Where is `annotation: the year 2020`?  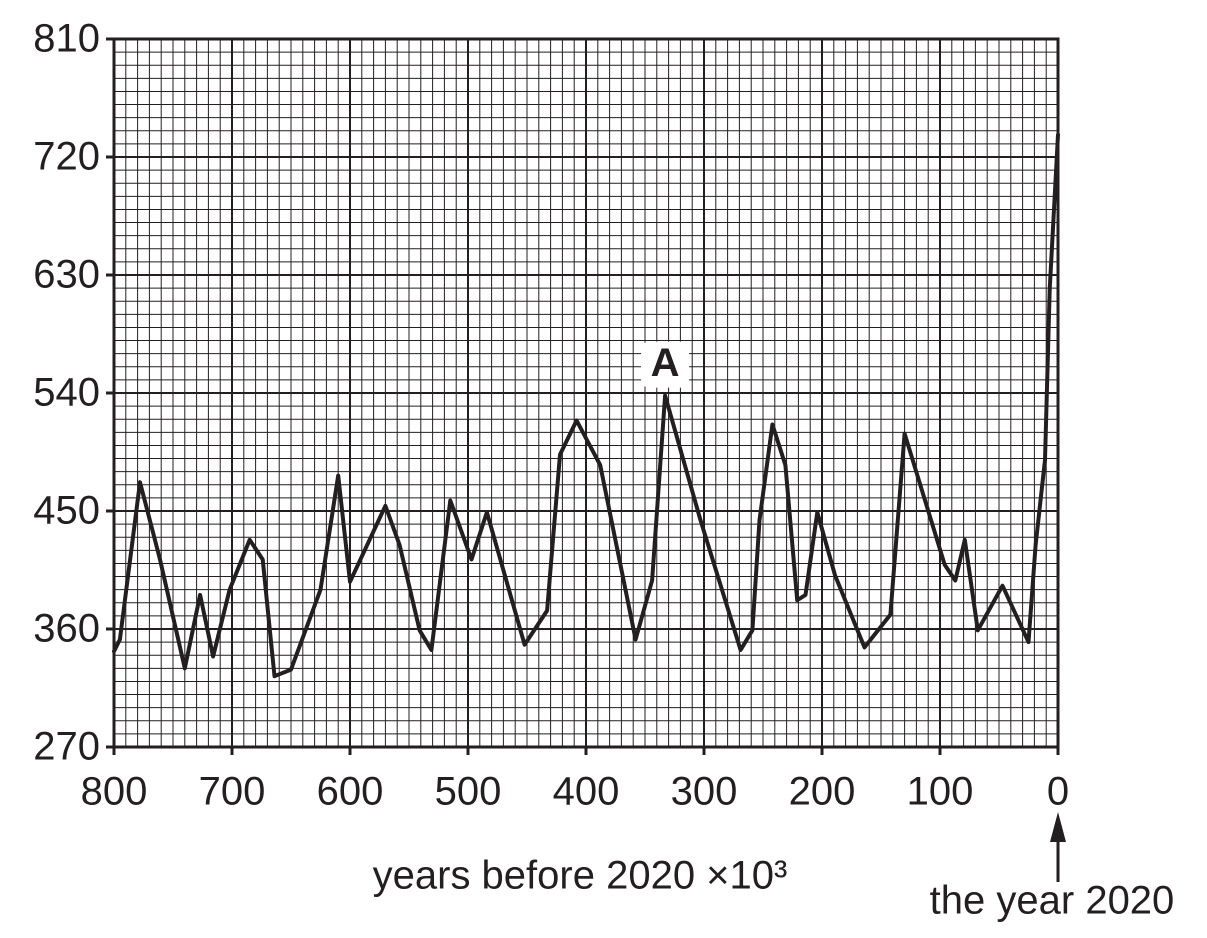 annotation: the year 2020 is located at coordinates (1052, 901).